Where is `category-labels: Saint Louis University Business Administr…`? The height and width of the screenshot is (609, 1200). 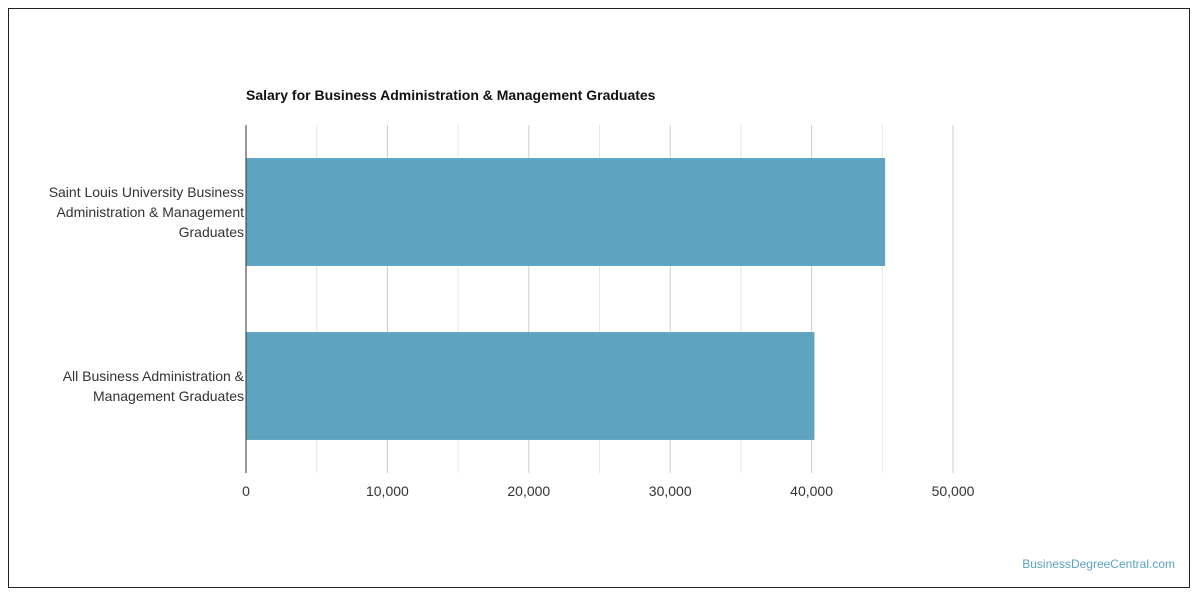
category-labels: Saint Louis University Business Administr… is located at coordinates (147, 294).